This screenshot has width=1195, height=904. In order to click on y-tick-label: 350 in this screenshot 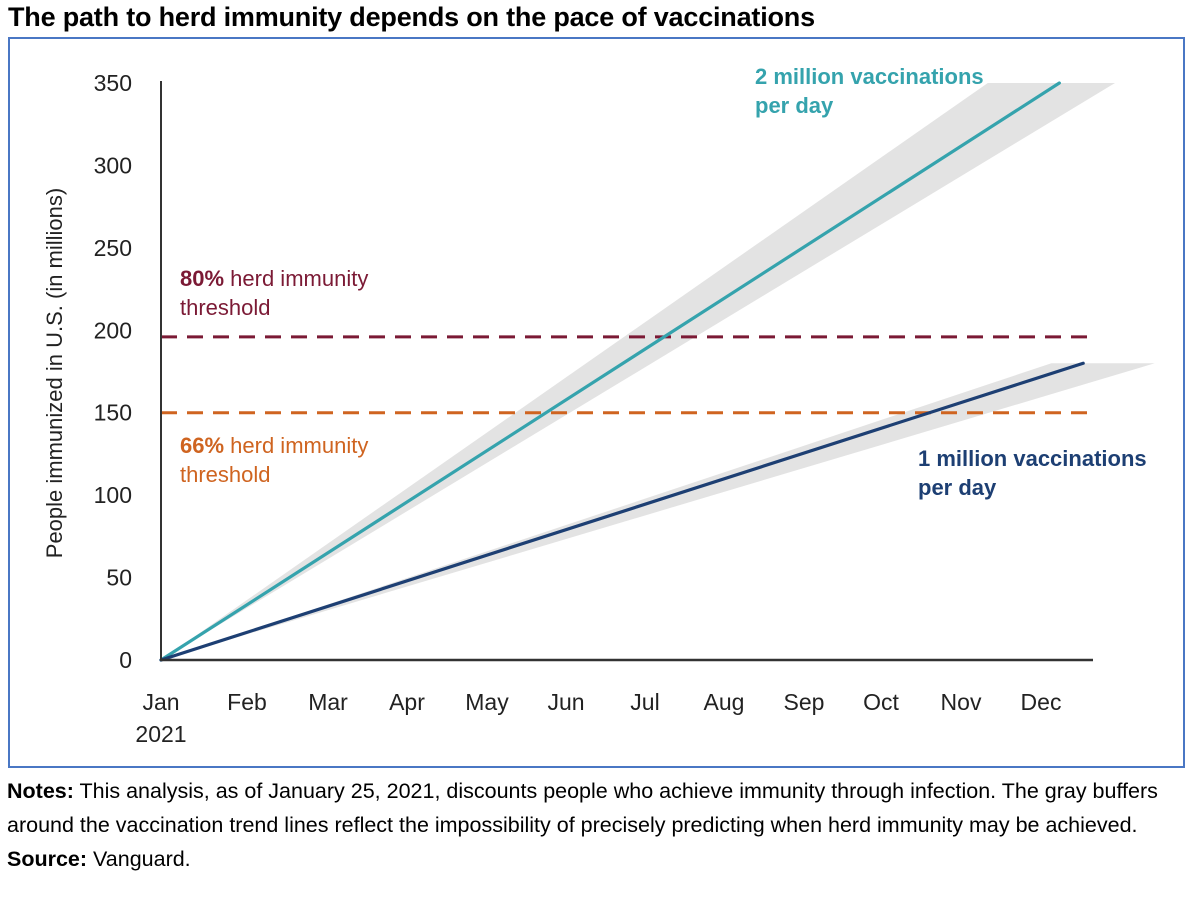, I will do `click(113, 83)`.